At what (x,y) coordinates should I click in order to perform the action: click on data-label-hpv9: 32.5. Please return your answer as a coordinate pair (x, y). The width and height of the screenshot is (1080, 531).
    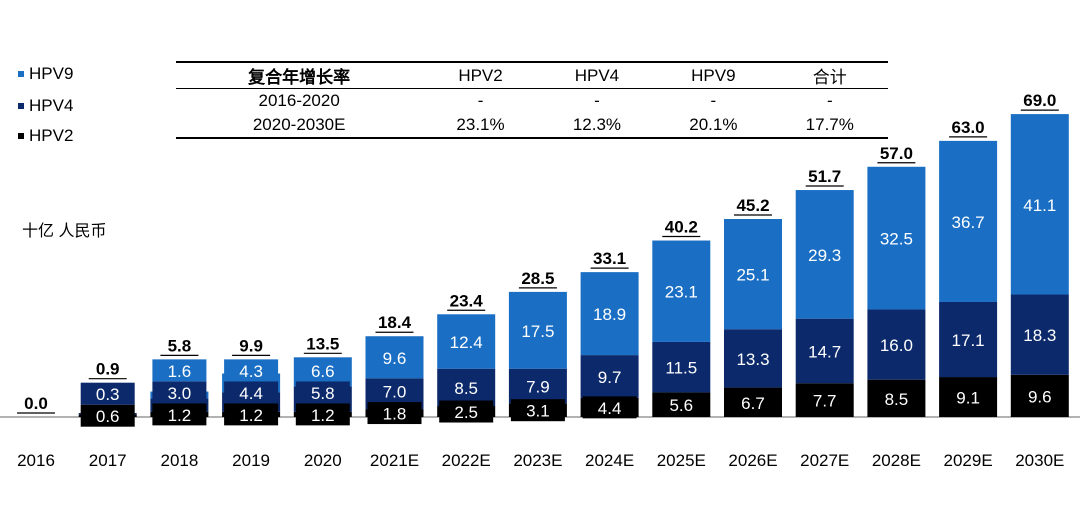
    Looking at the image, I should click on (896, 239).